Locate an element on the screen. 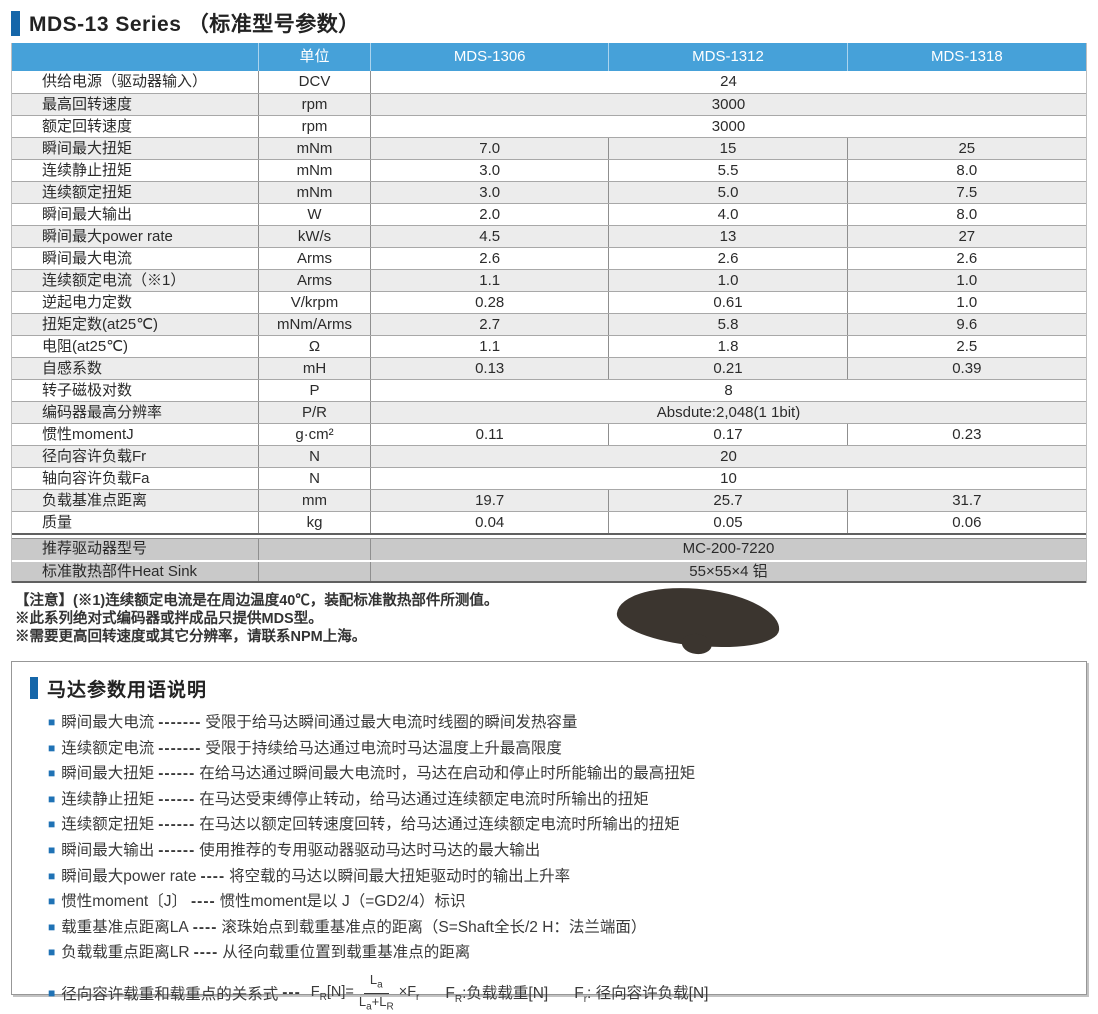 The image size is (1098, 1014). spec-row: 电阻(at25℃) Ω 1.1 1.8 2.5 is located at coordinates (549, 346).